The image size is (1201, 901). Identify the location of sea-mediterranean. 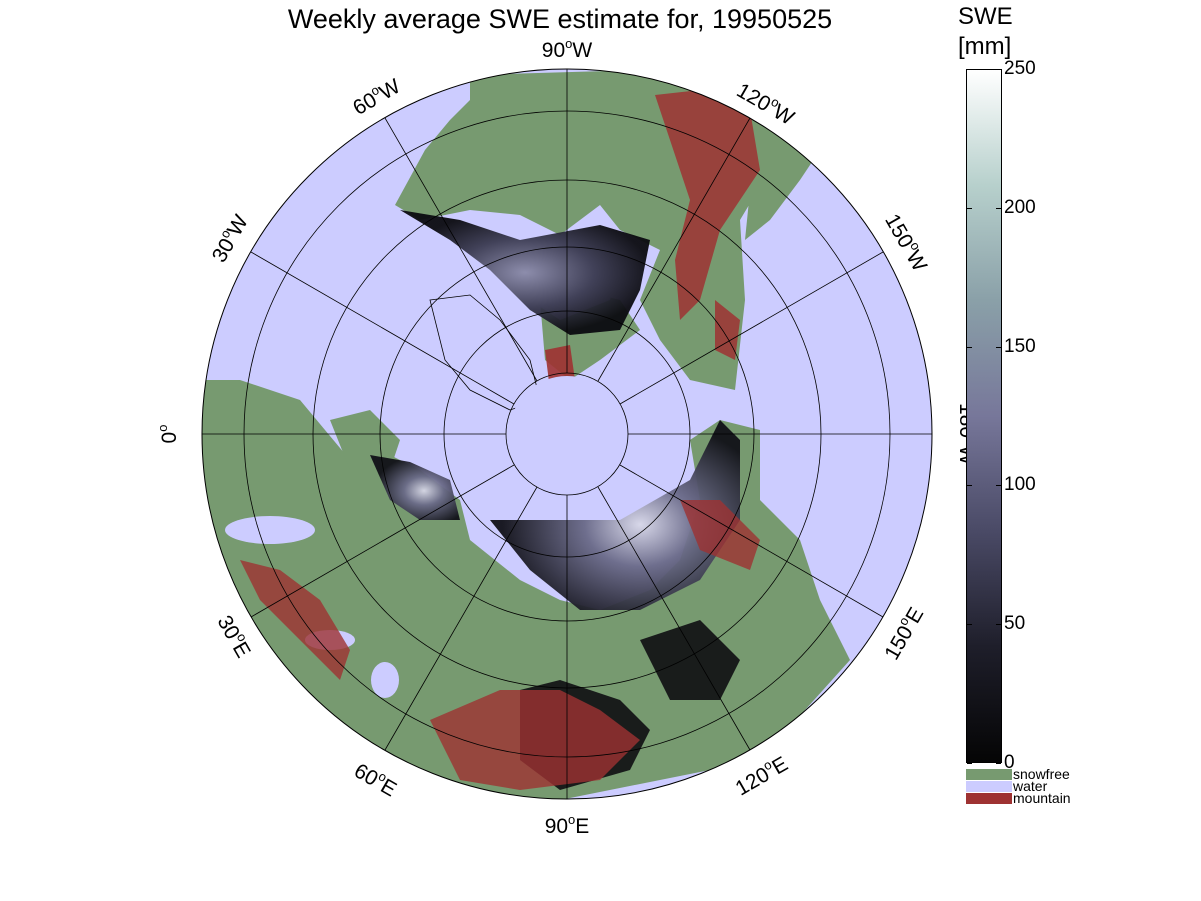
(270, 530).